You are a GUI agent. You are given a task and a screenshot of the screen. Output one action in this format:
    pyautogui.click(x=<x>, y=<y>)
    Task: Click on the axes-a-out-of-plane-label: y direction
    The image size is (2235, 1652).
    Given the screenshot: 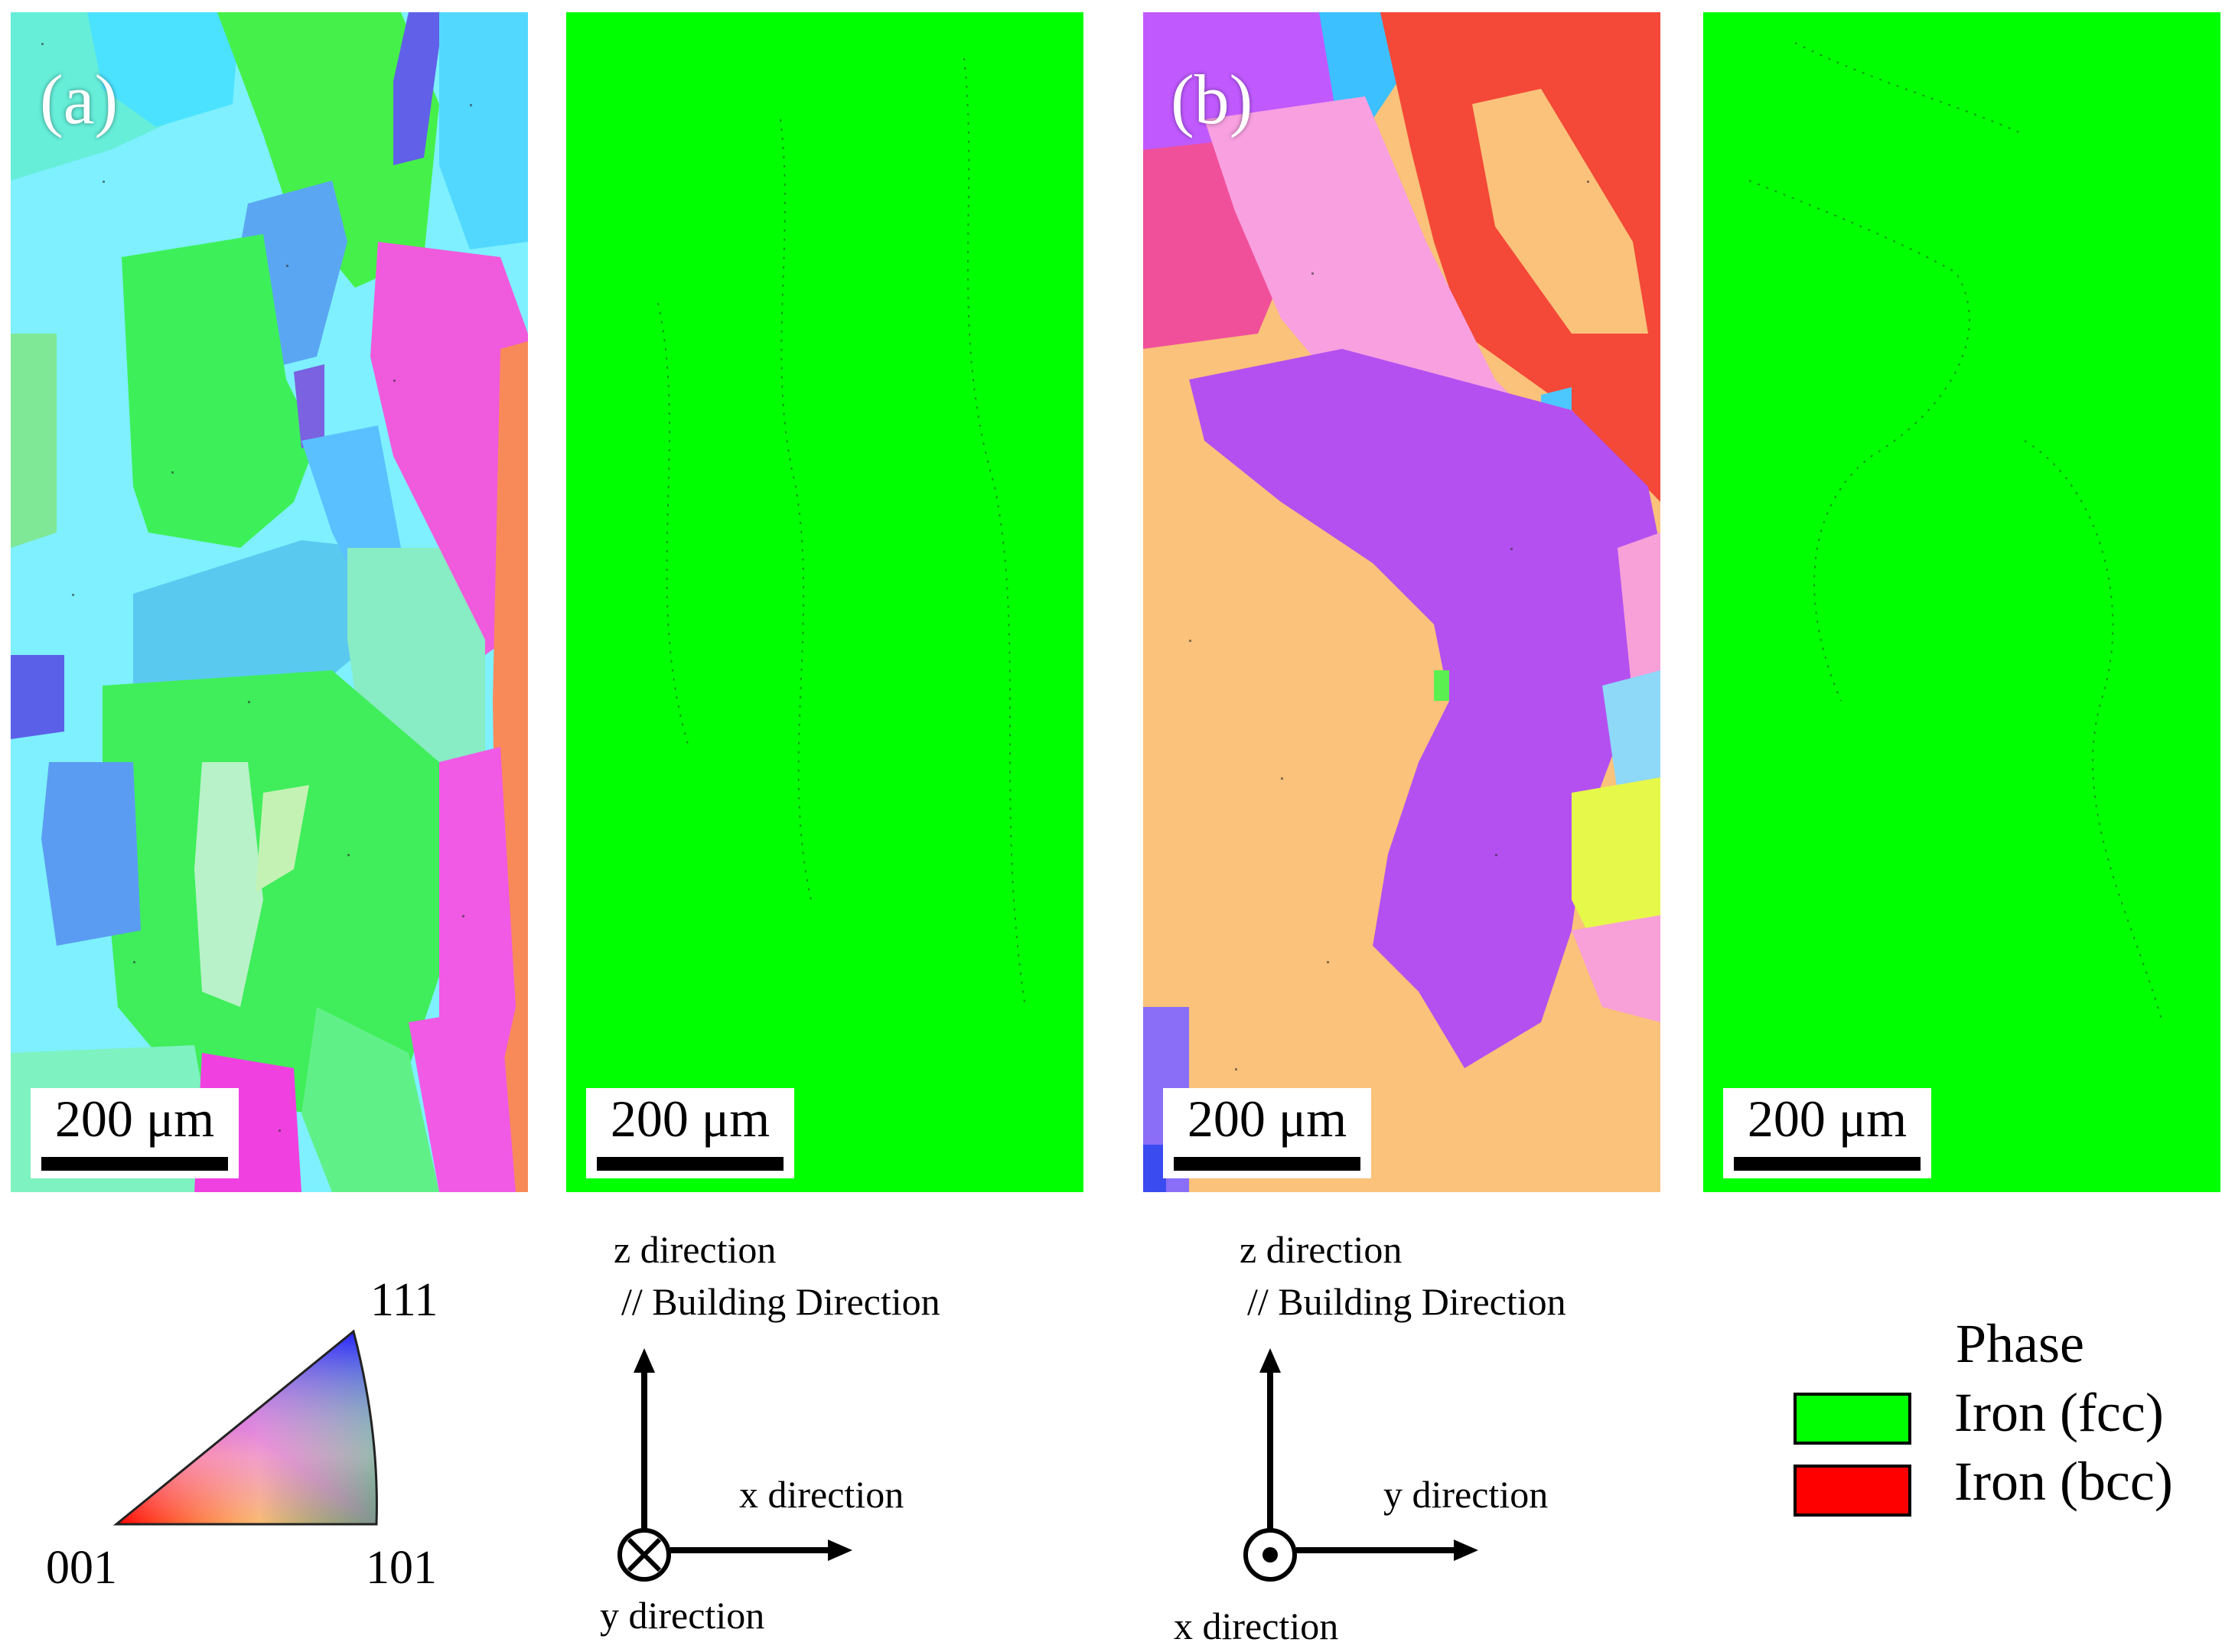 What is the action you would take?
    pyautogui.click(x=683, y=1616)
    